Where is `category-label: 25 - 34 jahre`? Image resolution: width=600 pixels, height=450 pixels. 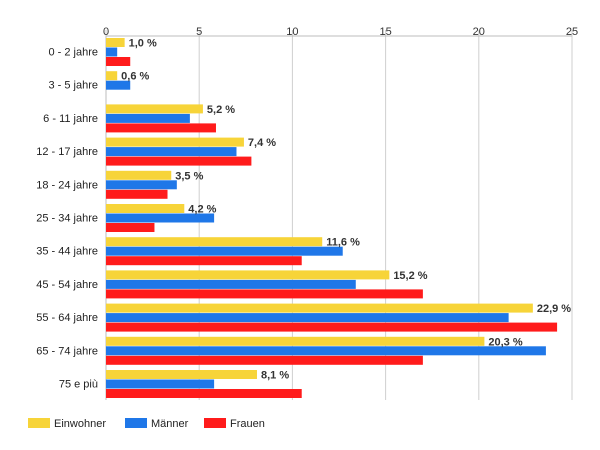
category-label: 25 - 34 jahre is located at coordinates (67, 219).